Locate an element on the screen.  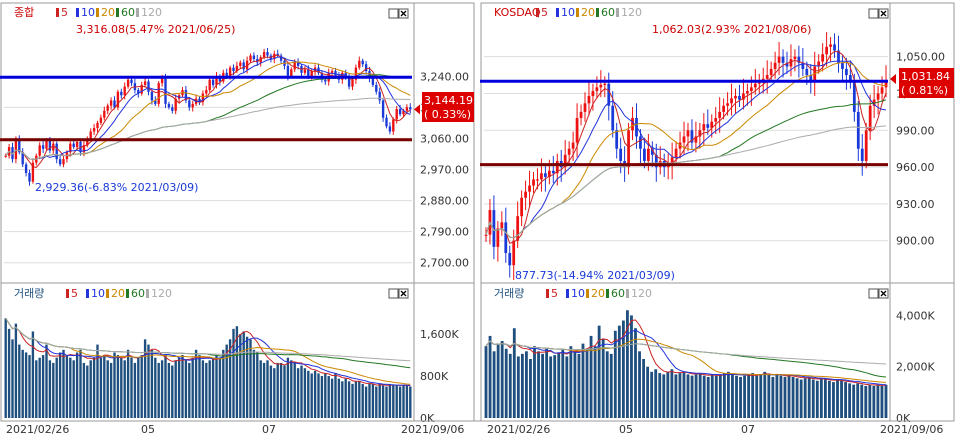
y-tick-label: 2,970.00 is located at coordinates (444, 169).